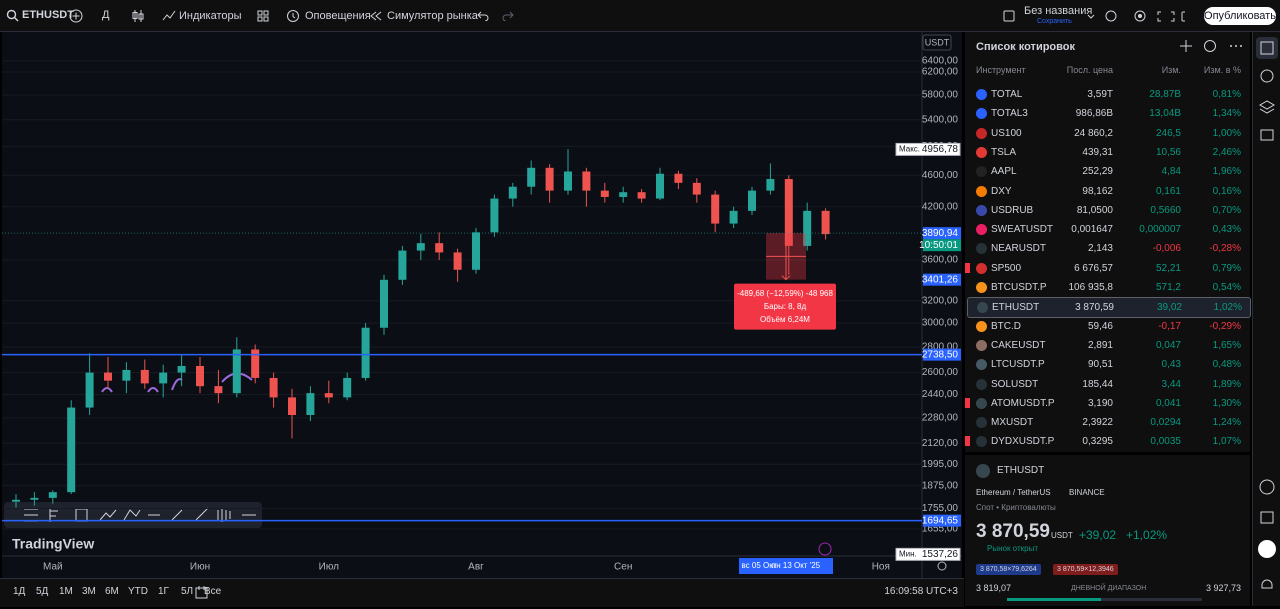  Describe the element at coordinates (940, 175) in the screenshot. I see `y-tick-label: 4600,00` at that location.